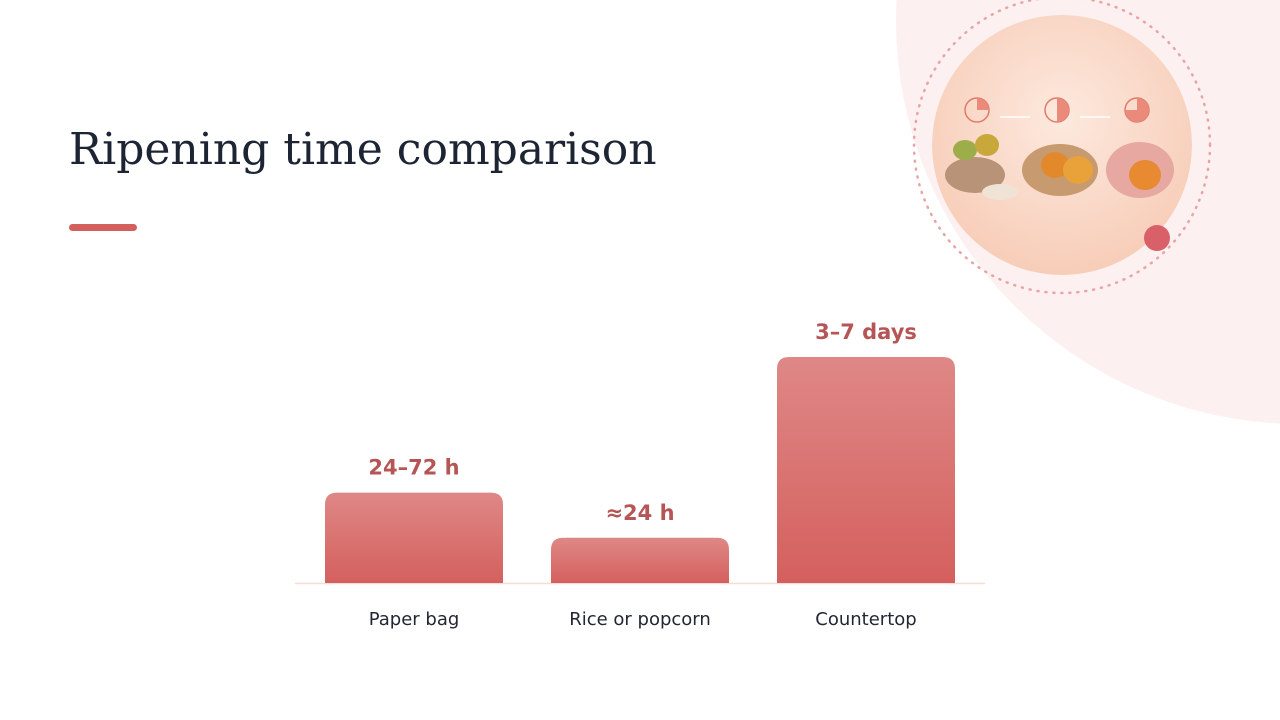  Describe the element at coordinates (865, 619) in the screenshot. I see `x-tick-label: Countertop` at that location.